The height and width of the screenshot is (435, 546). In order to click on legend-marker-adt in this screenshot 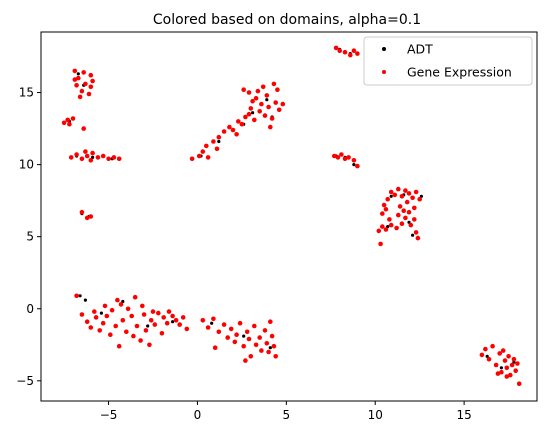, I will do `click(384, 49)`.